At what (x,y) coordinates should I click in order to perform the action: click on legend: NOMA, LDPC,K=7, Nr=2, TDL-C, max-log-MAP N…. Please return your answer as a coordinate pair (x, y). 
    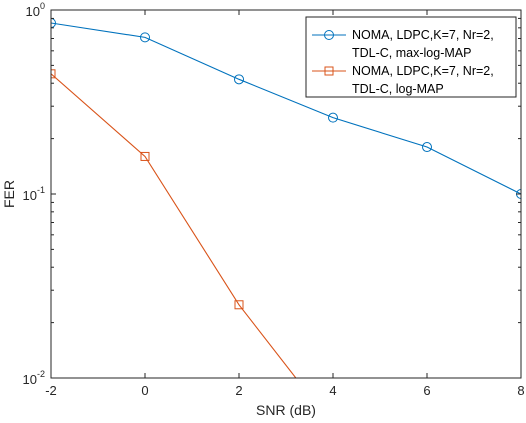
    Looking at the image, I should click on (411, 57).